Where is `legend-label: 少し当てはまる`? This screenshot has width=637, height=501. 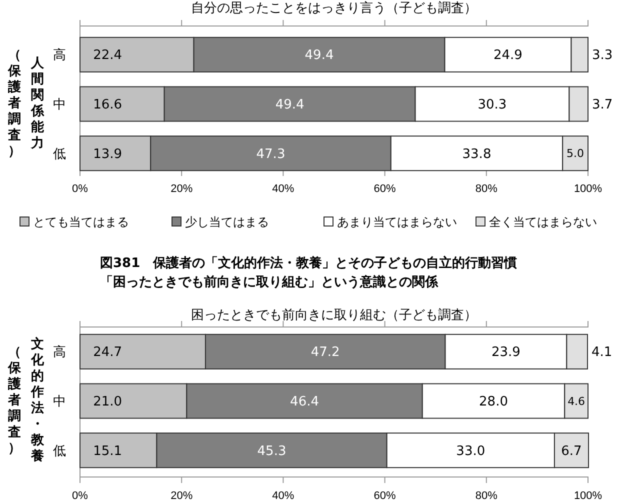 legend-label: 少し当てはまる is located at coordinates (227, 222).